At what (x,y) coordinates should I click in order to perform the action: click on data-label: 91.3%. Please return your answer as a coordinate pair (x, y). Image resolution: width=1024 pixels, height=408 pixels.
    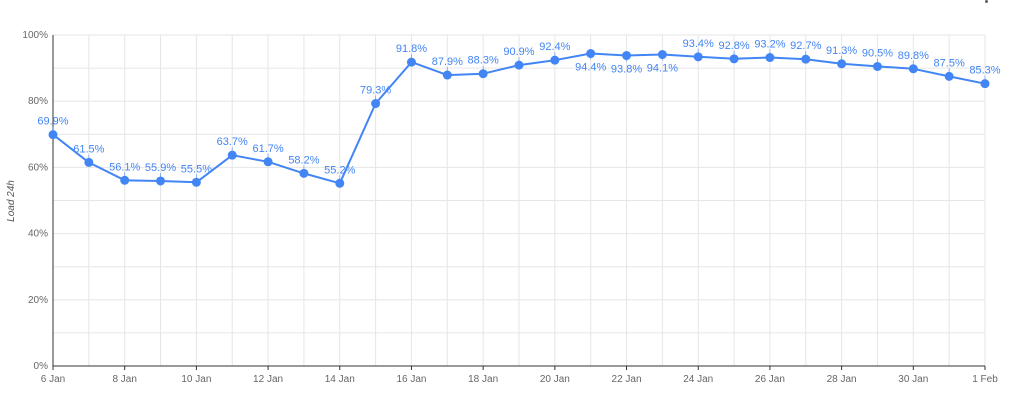
    Looking at the image, I should click on (841, 51).